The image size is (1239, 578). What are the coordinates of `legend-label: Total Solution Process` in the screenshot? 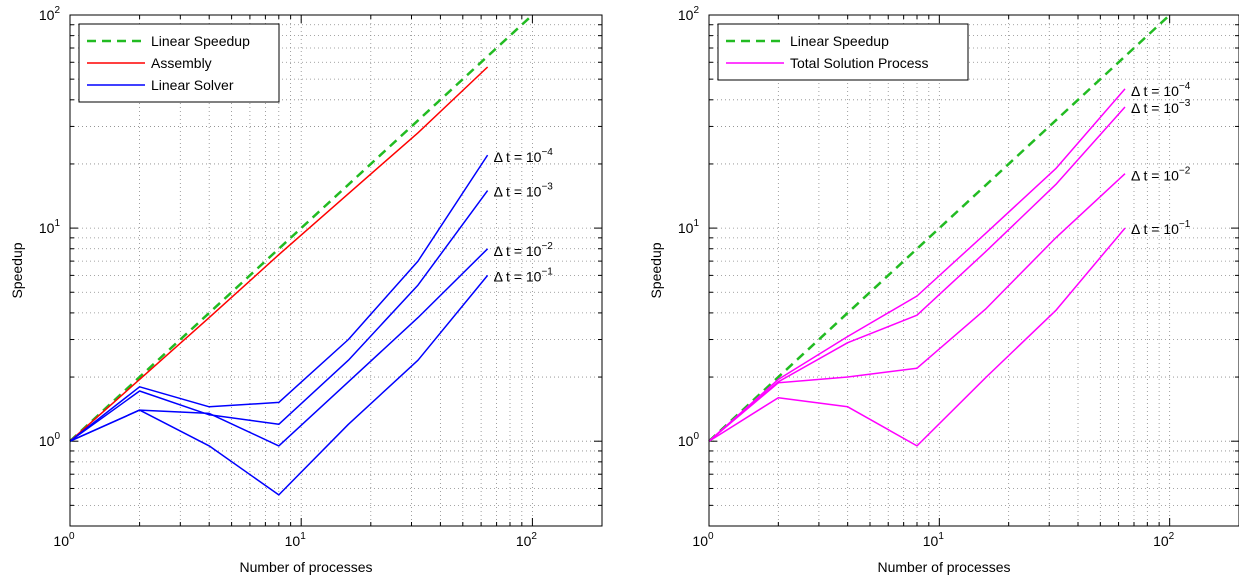 It's located at (859, 63).